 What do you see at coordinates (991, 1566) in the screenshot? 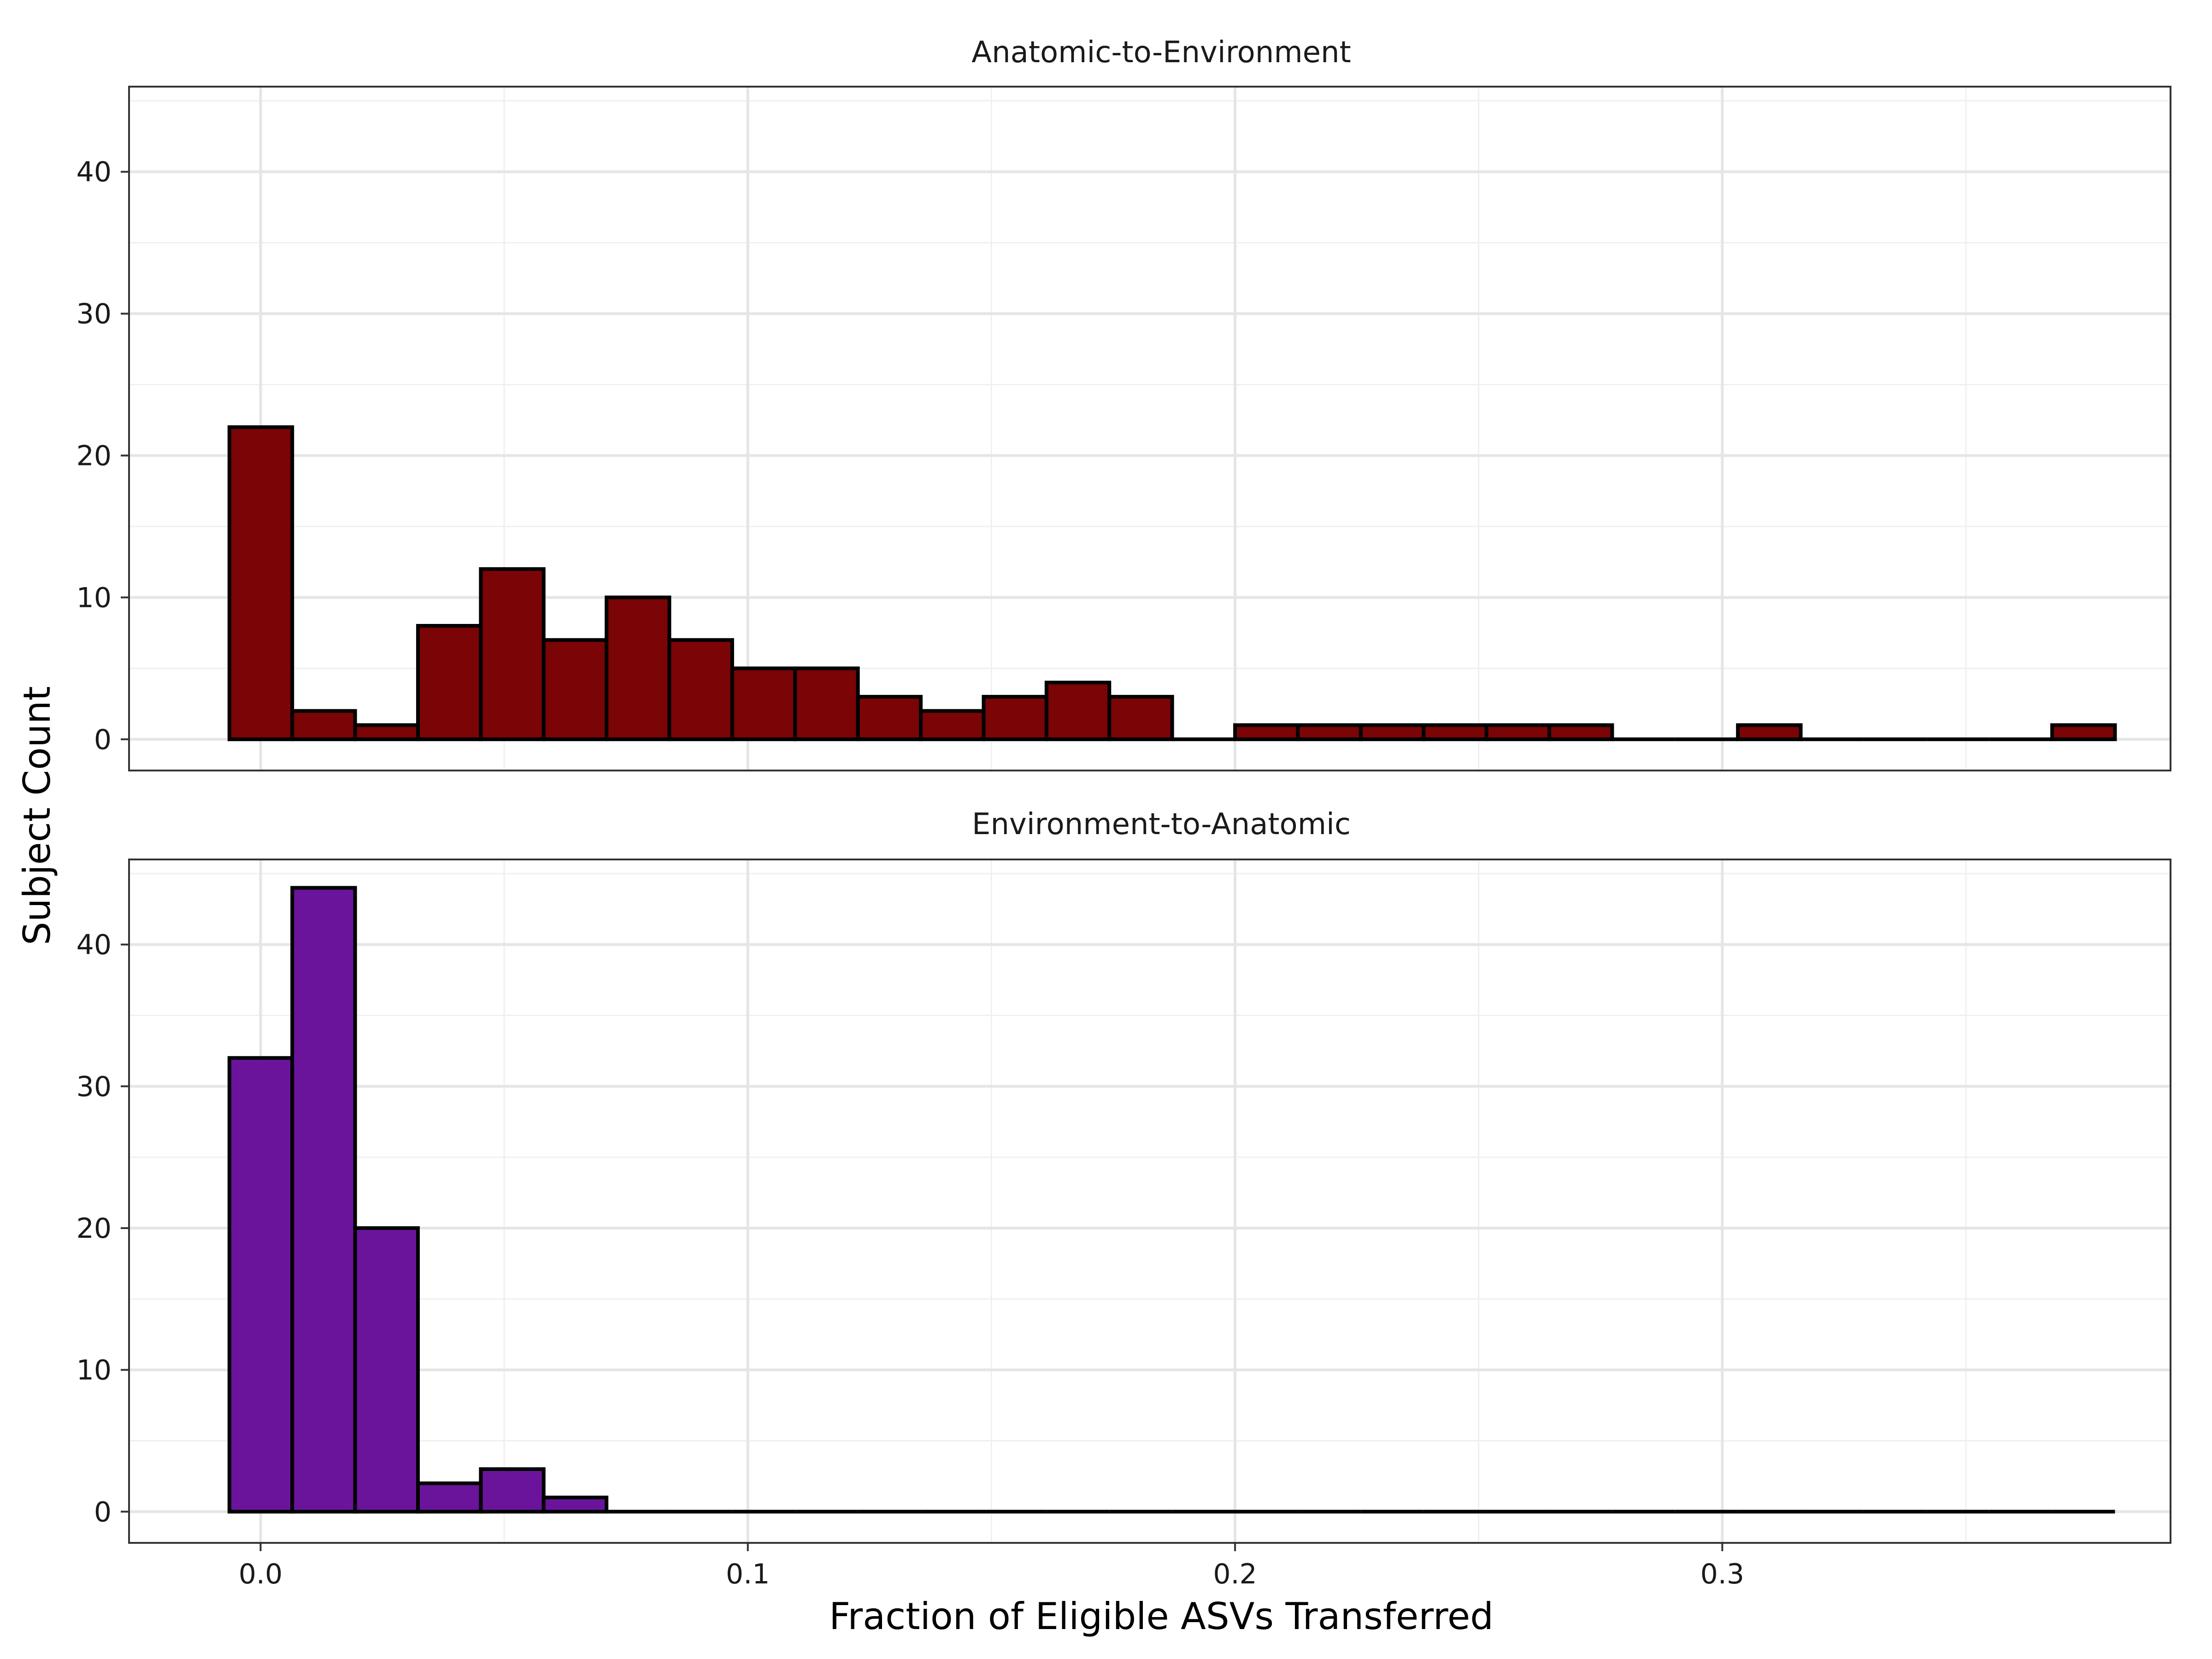
I see `x-axis-ticks: 0.0 0.1 0.2 0.3` at bounding box center [991, 1566].